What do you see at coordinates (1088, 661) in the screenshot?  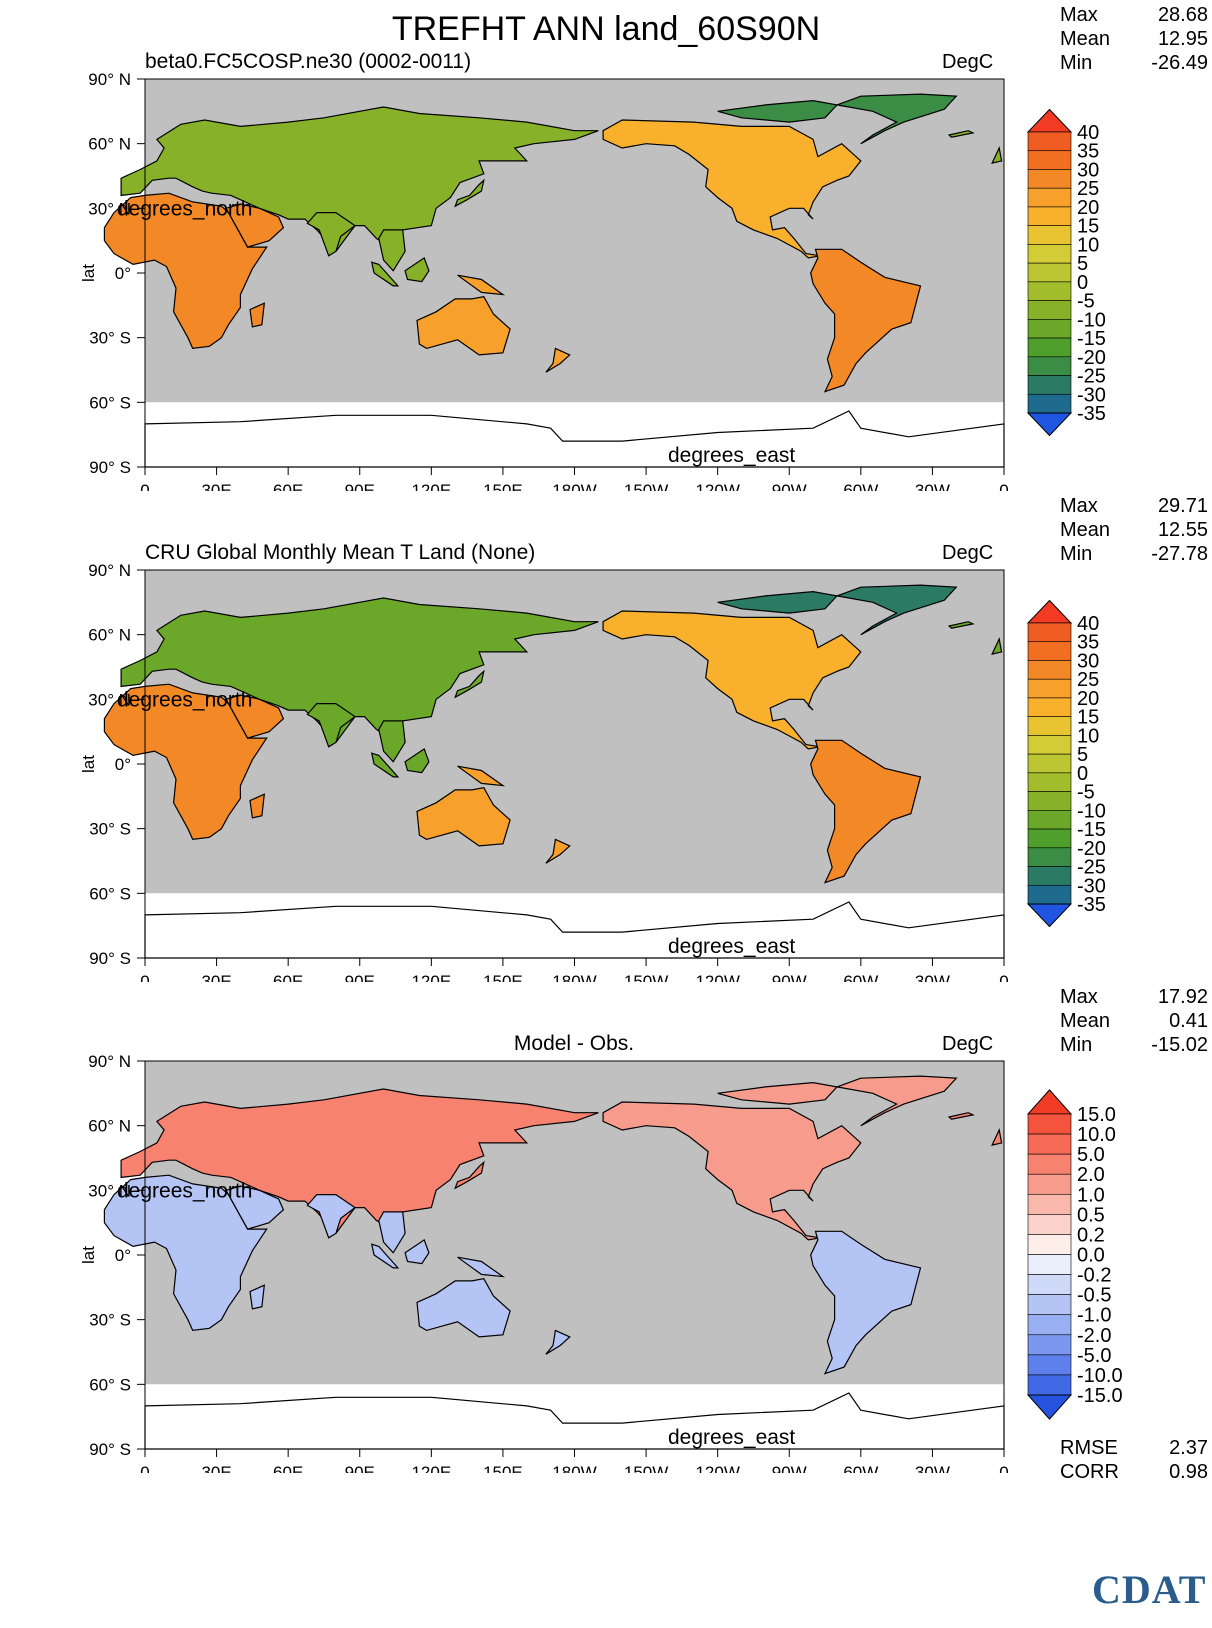 I see `colorbar-label: 30` at bounding box center [1088, 661].